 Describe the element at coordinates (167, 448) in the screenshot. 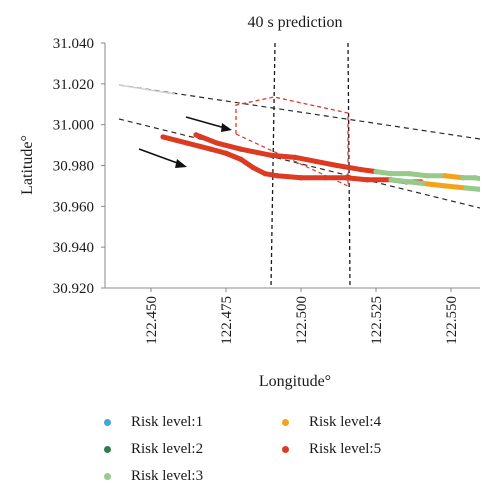

I see `legend-label: Risk level:2` at that location.